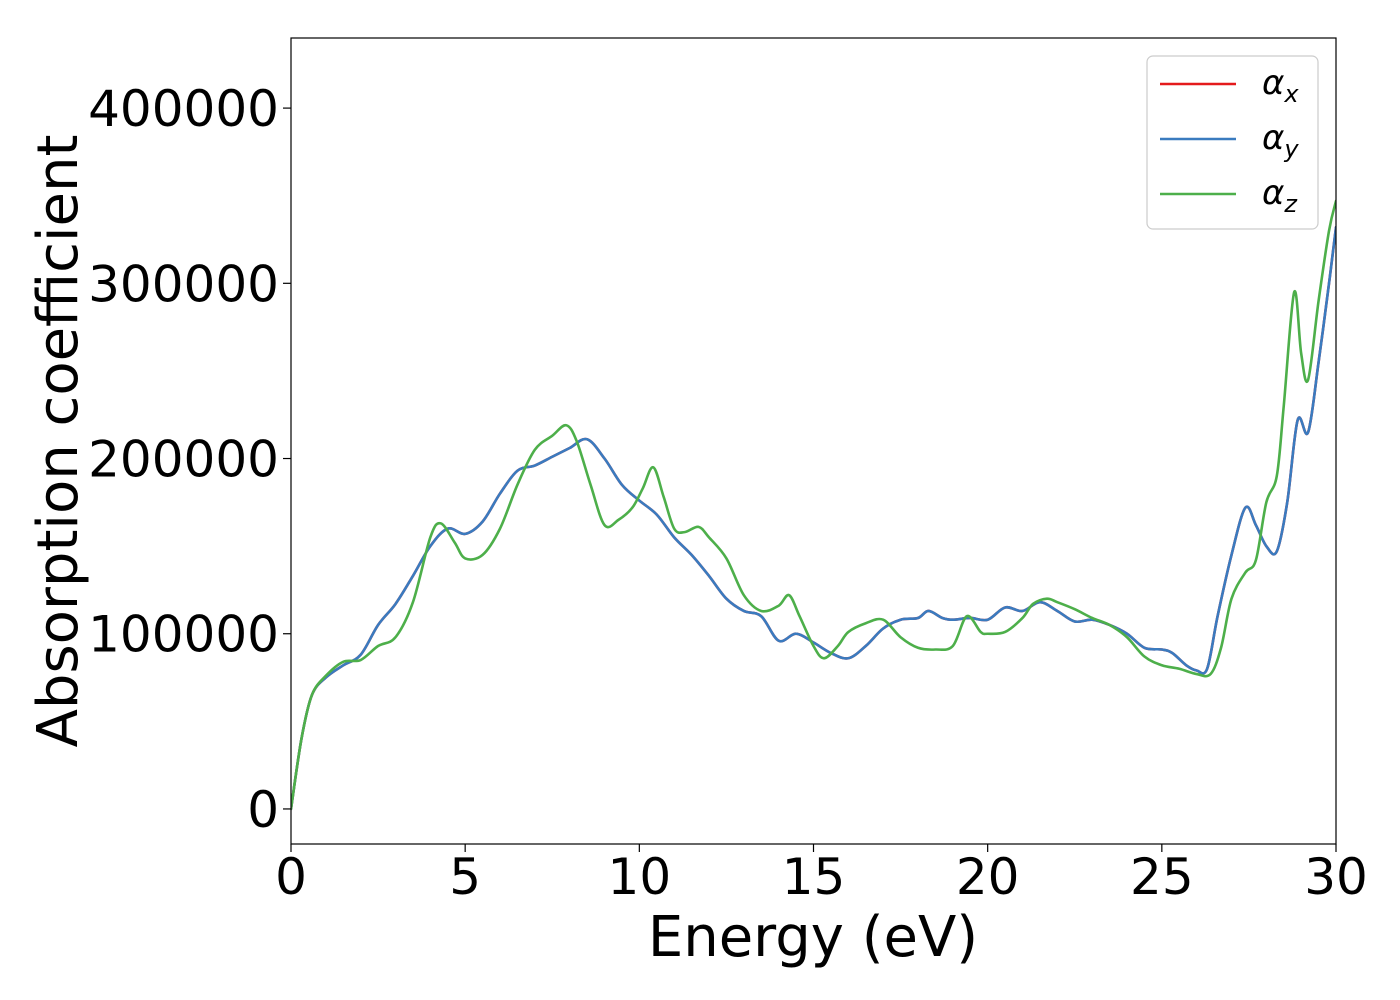 The width and height of the screenshot is (1400, 1000). I want to click on y-tick-label: 100000, so click(183, 635).